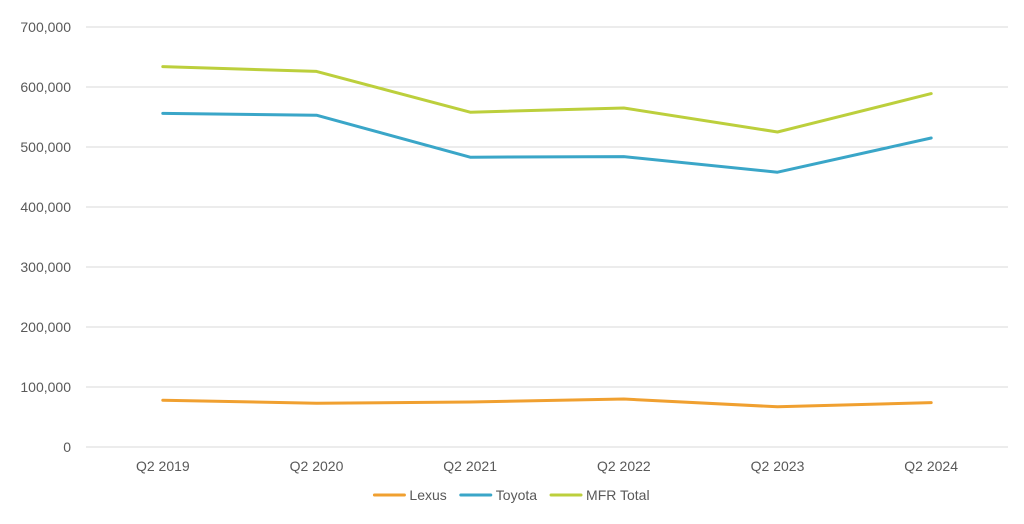 Image resolution: width=1024 pixels, height=524 pixels. What do you see at coordinates (618, 495) in the screenshot?
I see `legend-label-mfr-total: MFR Total` at bounding box center [618, 495].